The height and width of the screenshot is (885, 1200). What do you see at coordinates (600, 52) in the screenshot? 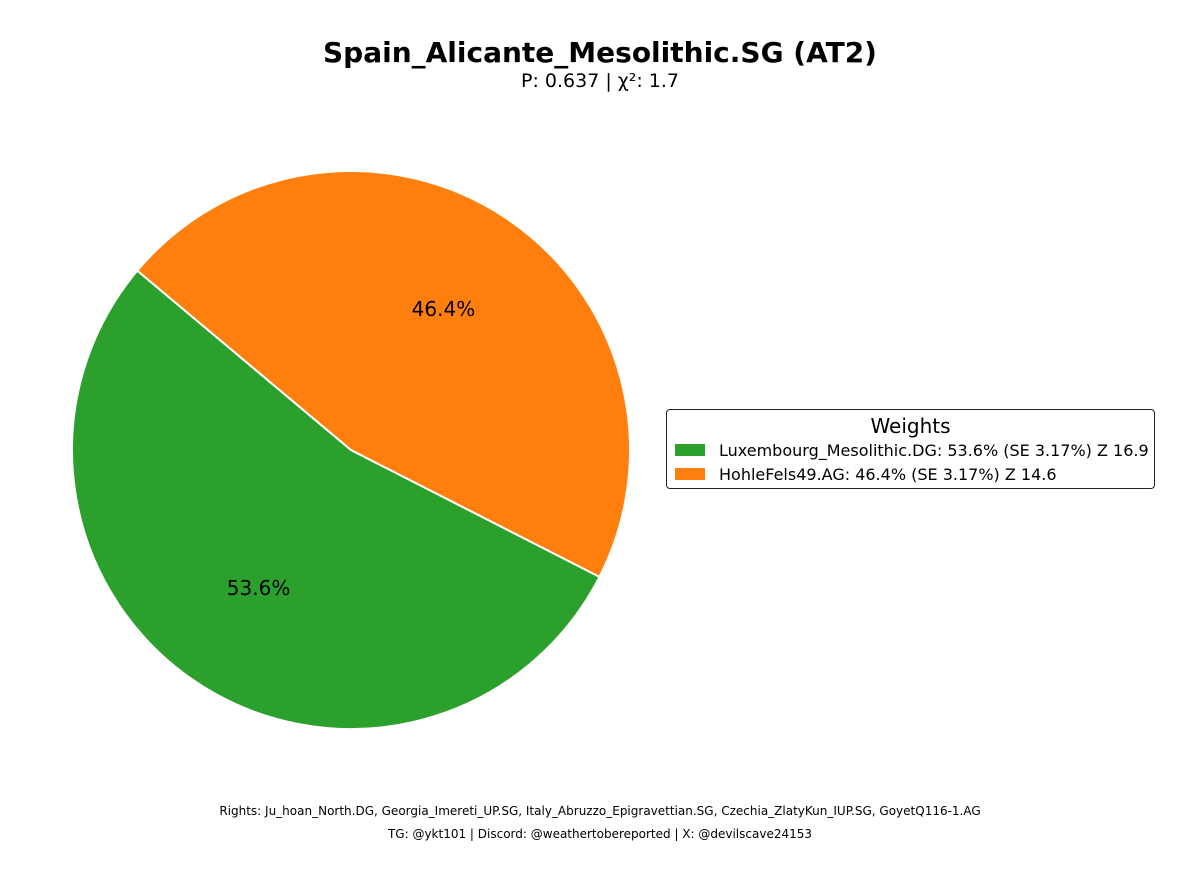
I see `chart-title: Spain_Alicante_Mesolithic.SG (AT2)` at bounding box center [600, 52].